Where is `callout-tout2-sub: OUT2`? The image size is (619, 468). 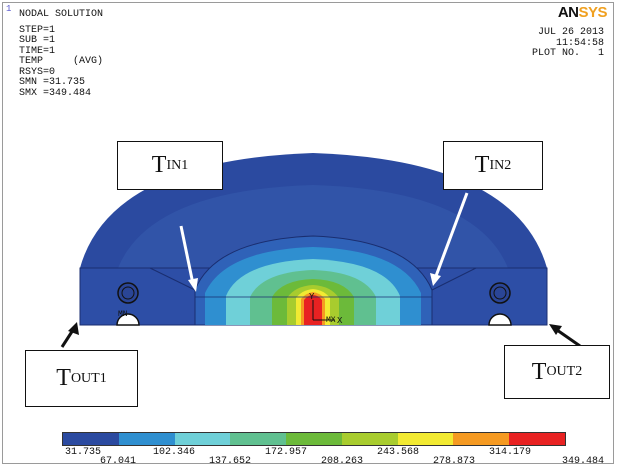 callout-tout2-sub: OUT2 is located at coordinates (564, 371).